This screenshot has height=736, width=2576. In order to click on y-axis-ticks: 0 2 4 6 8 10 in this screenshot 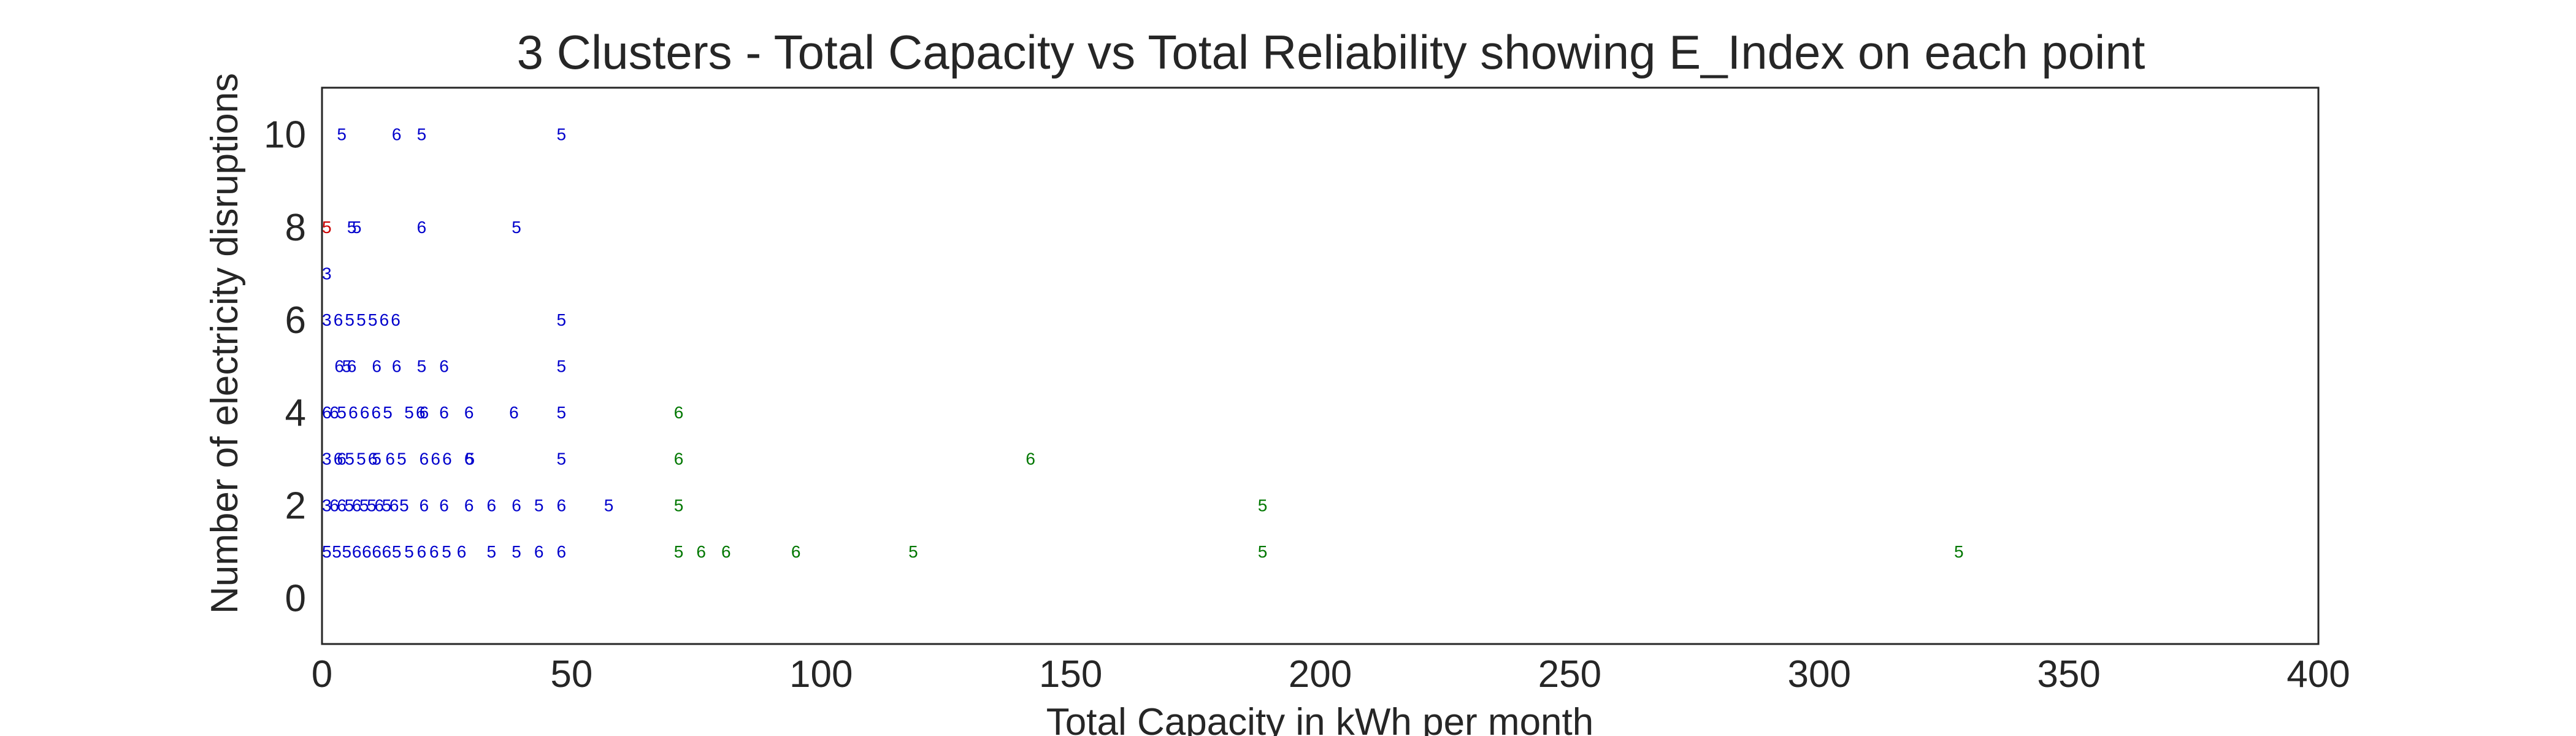, I will do `click(285, 367)`.